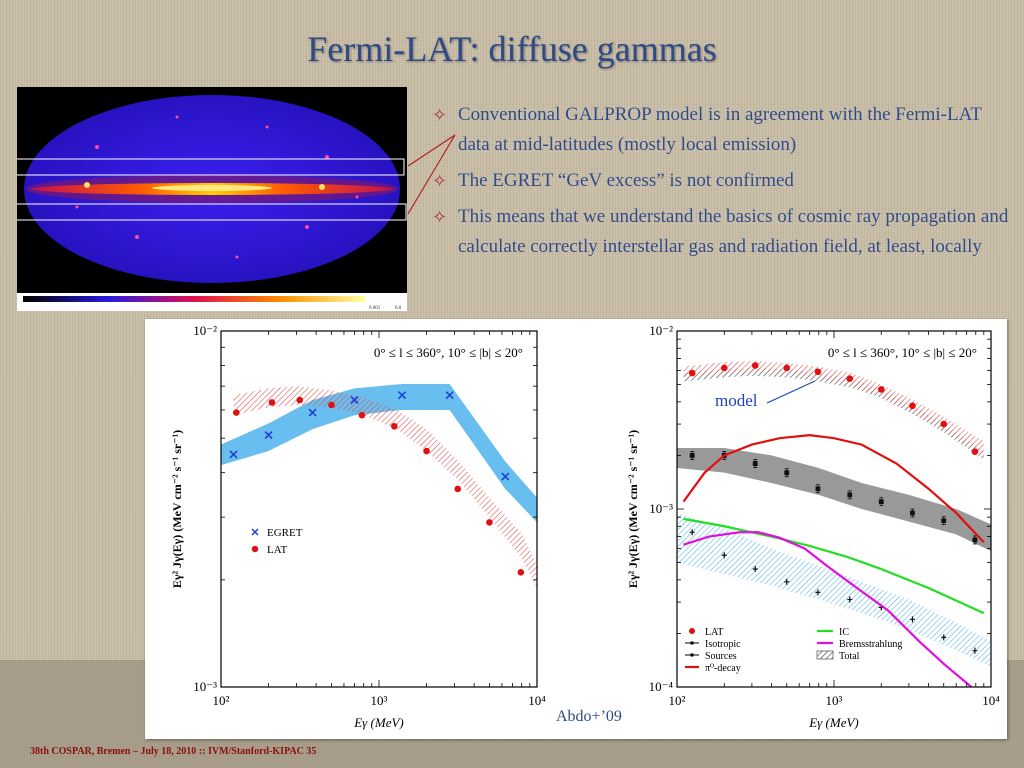 Image resolution: width=1024 pixels, height=768 pixels. I want to click on citation: Abdo+’09, so click(589, 716).